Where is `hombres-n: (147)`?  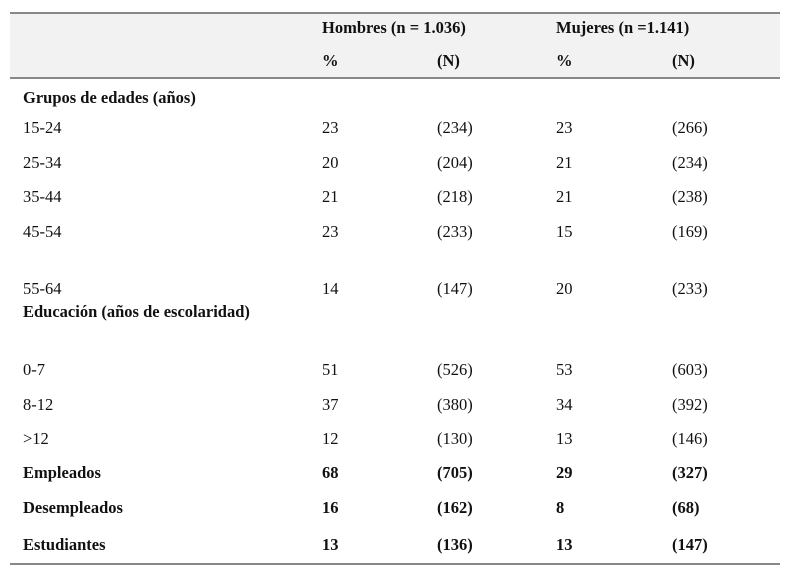 hombres-n: (147) is located at coordinates (455, 288).